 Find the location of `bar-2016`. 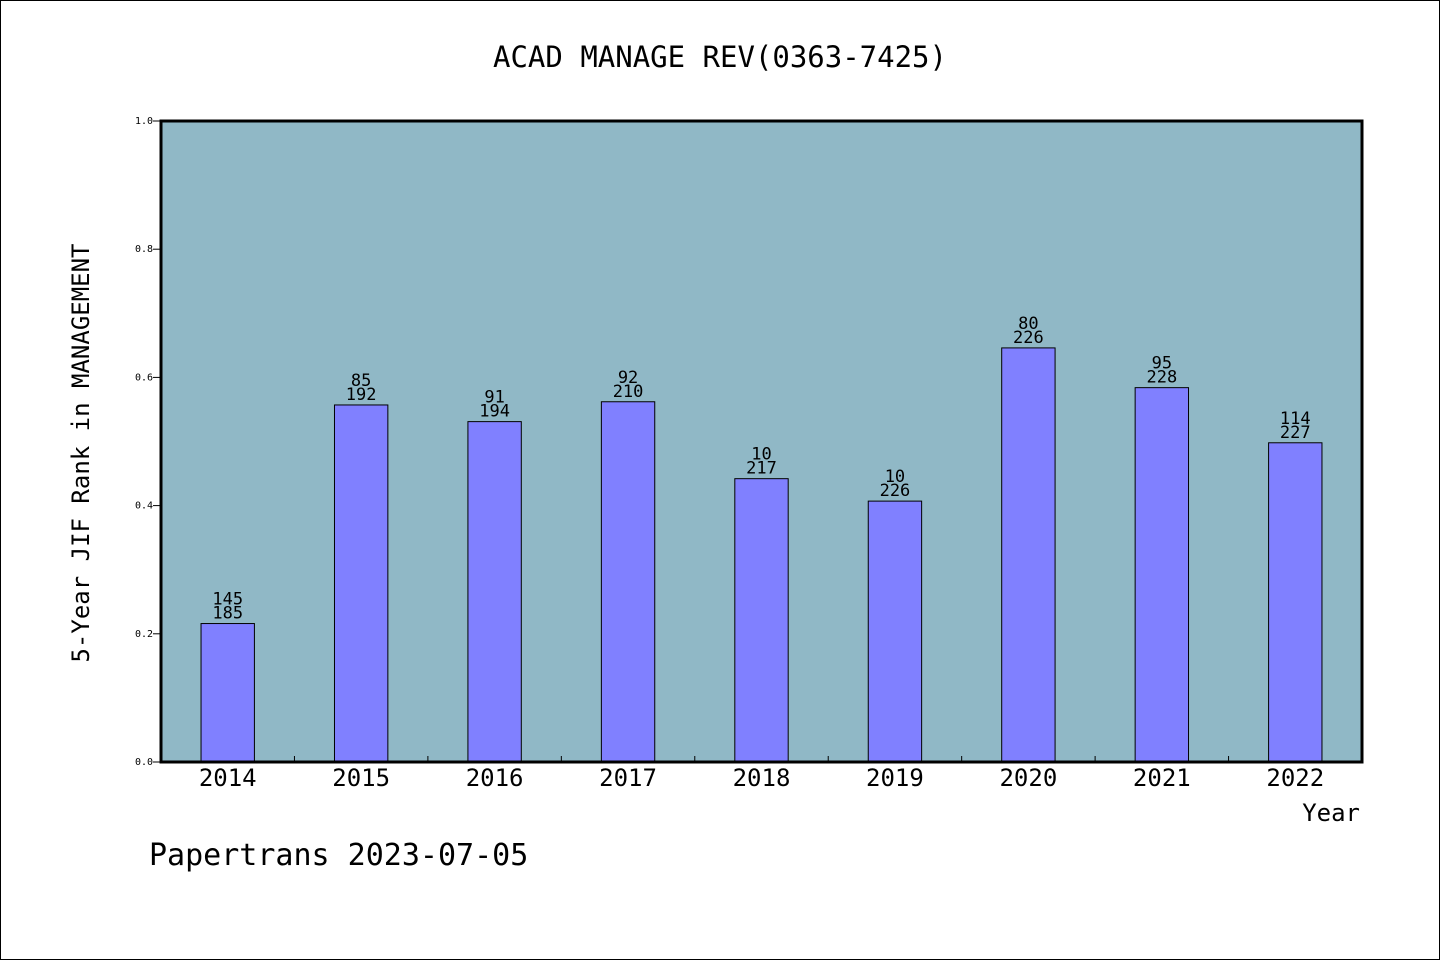

bar-2016 is located at coordinates (494, 592).